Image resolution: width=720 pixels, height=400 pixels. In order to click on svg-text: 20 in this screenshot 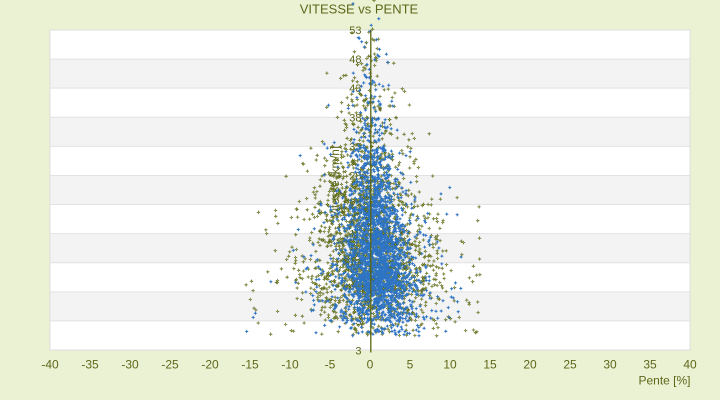, I will do `click(530, 365)`.